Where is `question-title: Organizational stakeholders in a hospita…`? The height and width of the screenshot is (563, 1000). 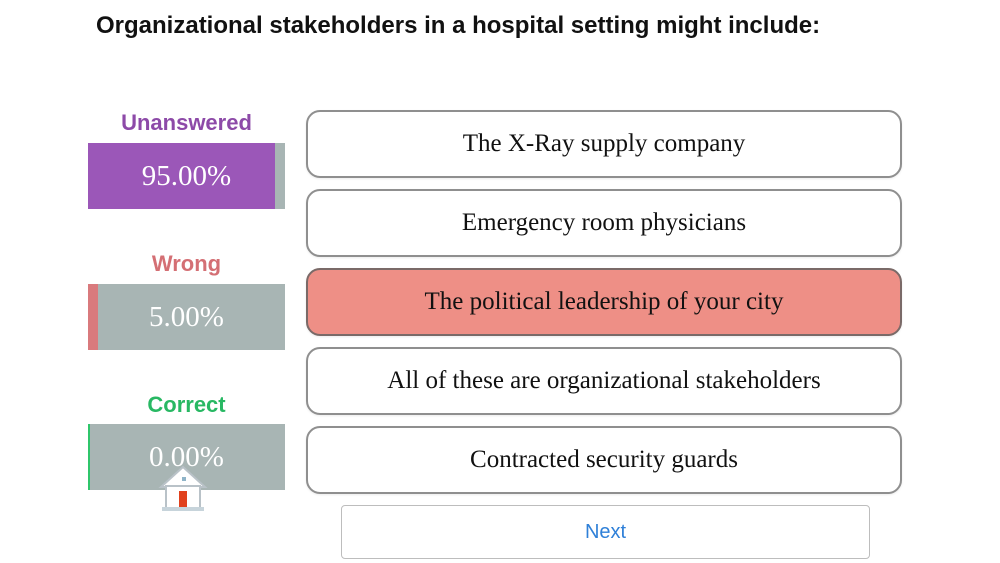 question-title: Organizational stakeholders in a hospita… is located at coordinates (458, 25).